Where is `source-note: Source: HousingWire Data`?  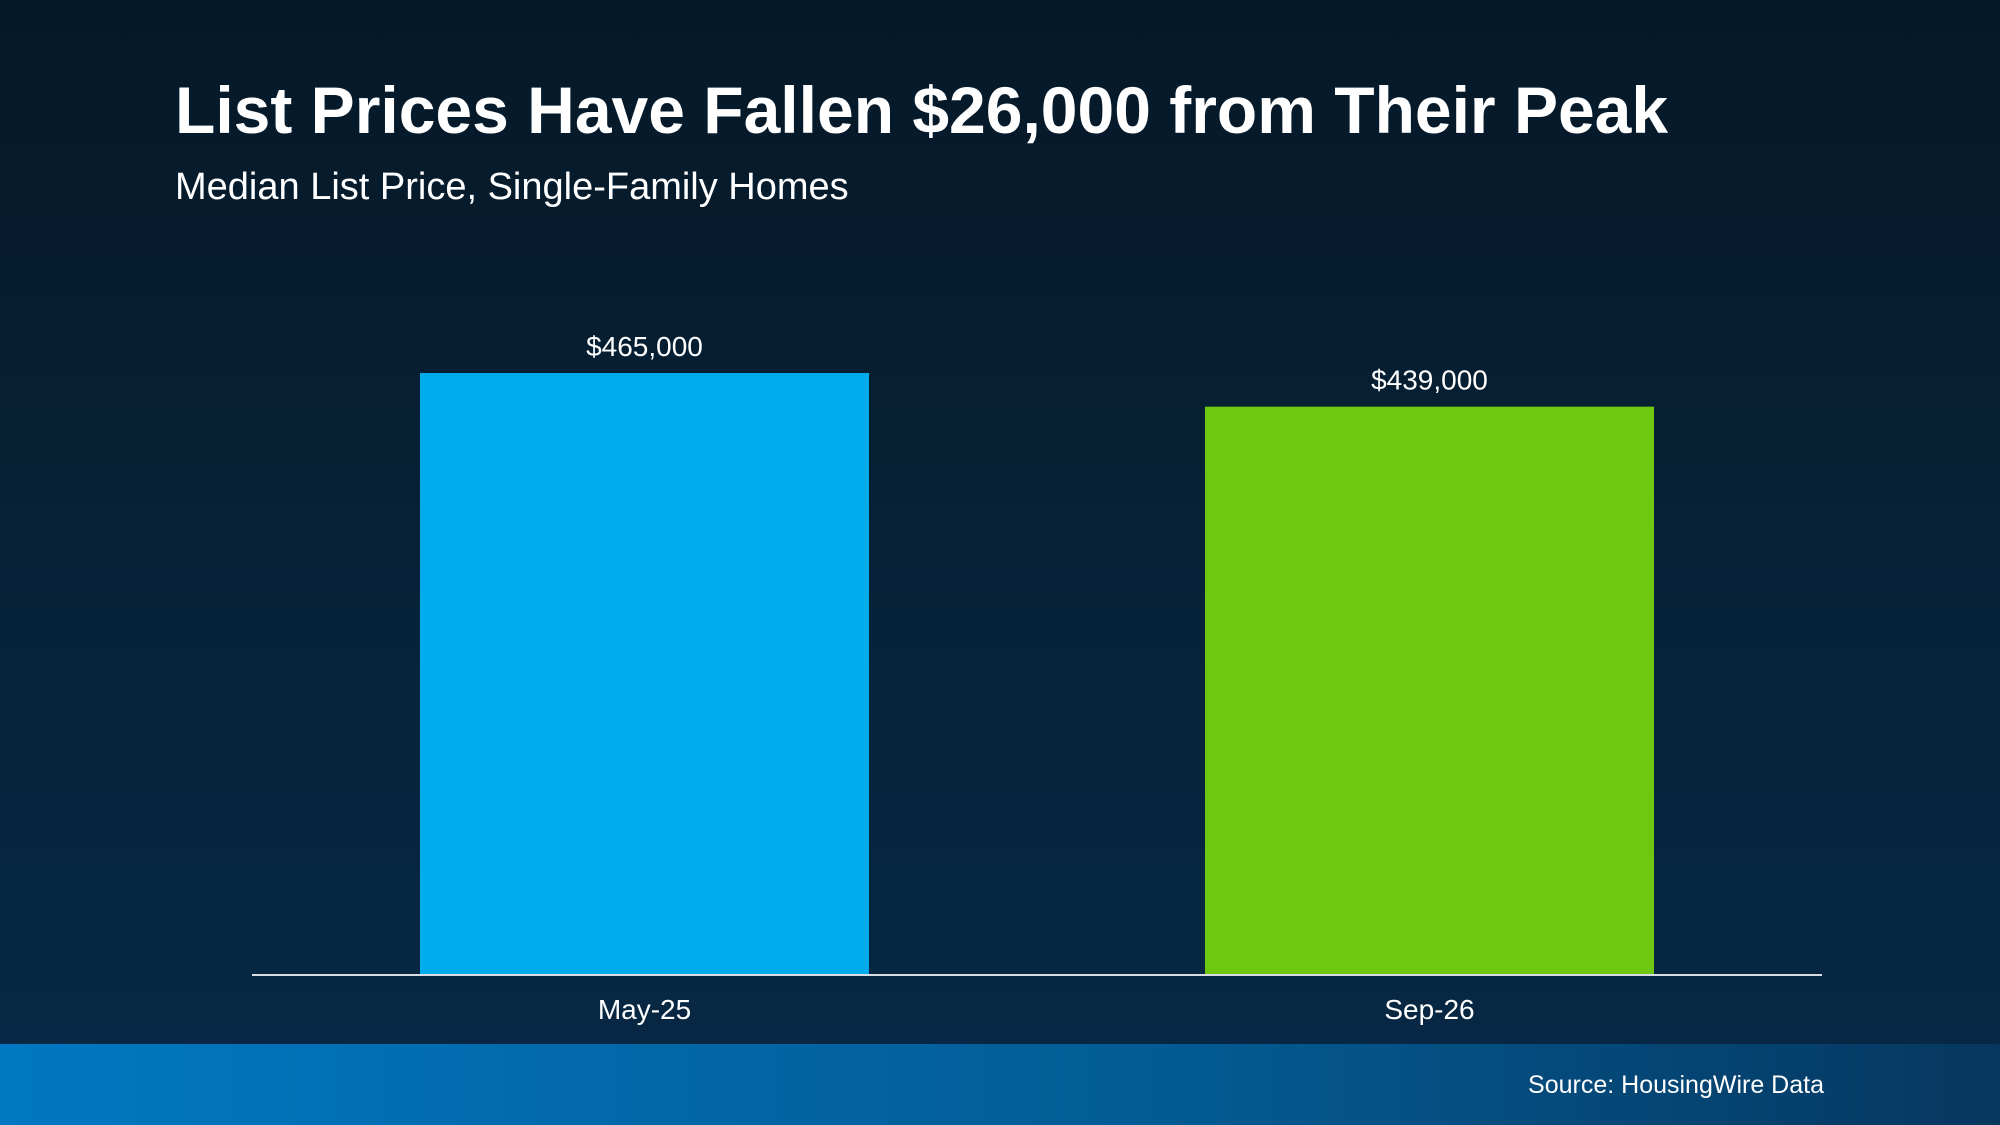
source-note: Source: HousingWire Data is located at coordinates (1676, 1085).